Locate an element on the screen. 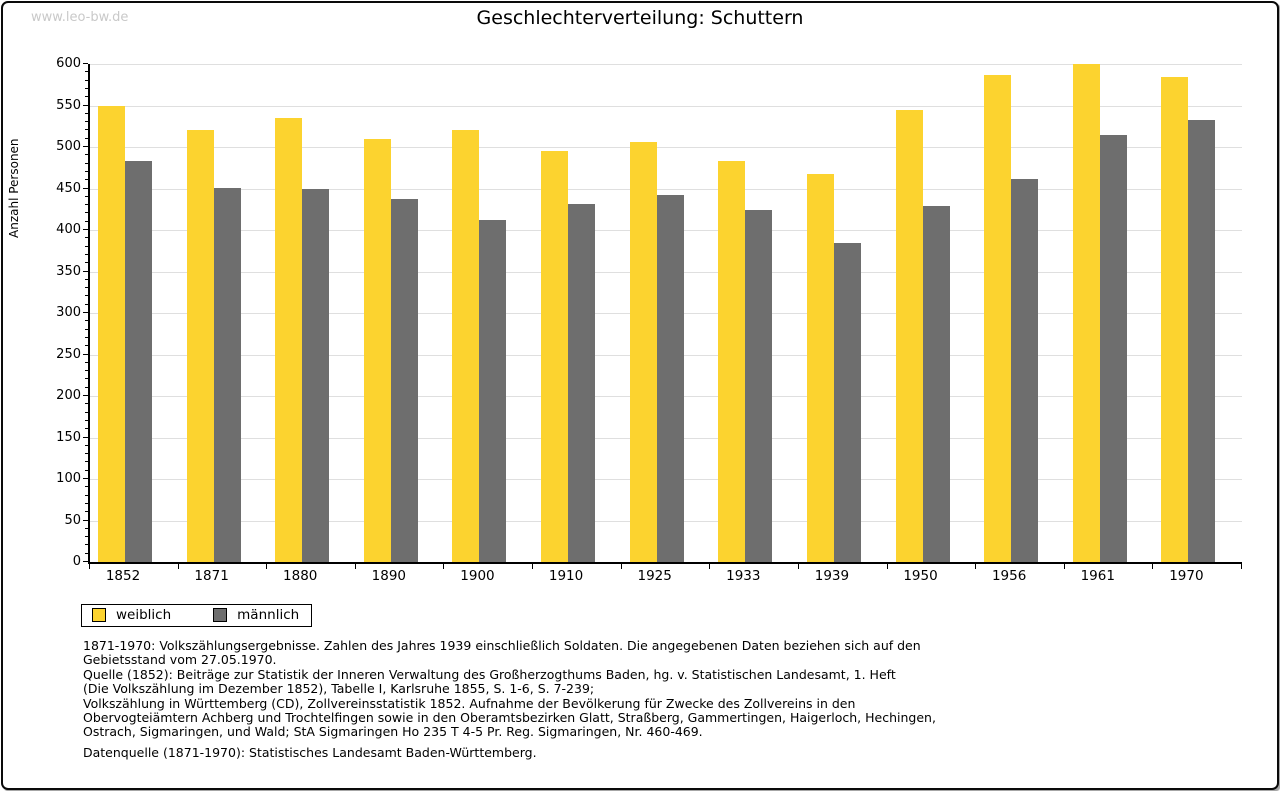  bar-männlich-1939 is located at coordinates (847, 402).